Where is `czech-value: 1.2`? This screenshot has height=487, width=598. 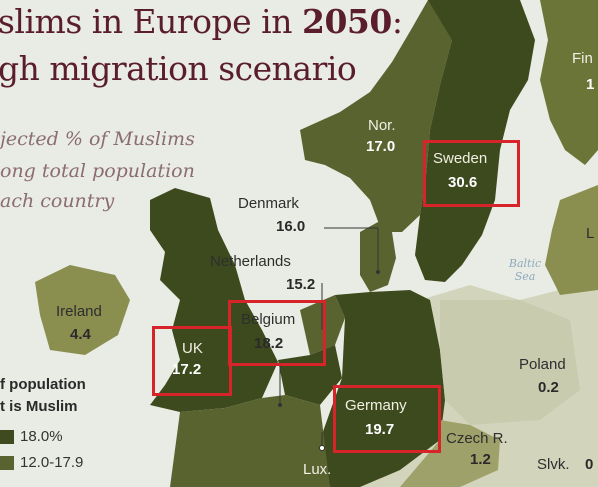
czech-value: 1.2 is located at coordinates (480, 459).